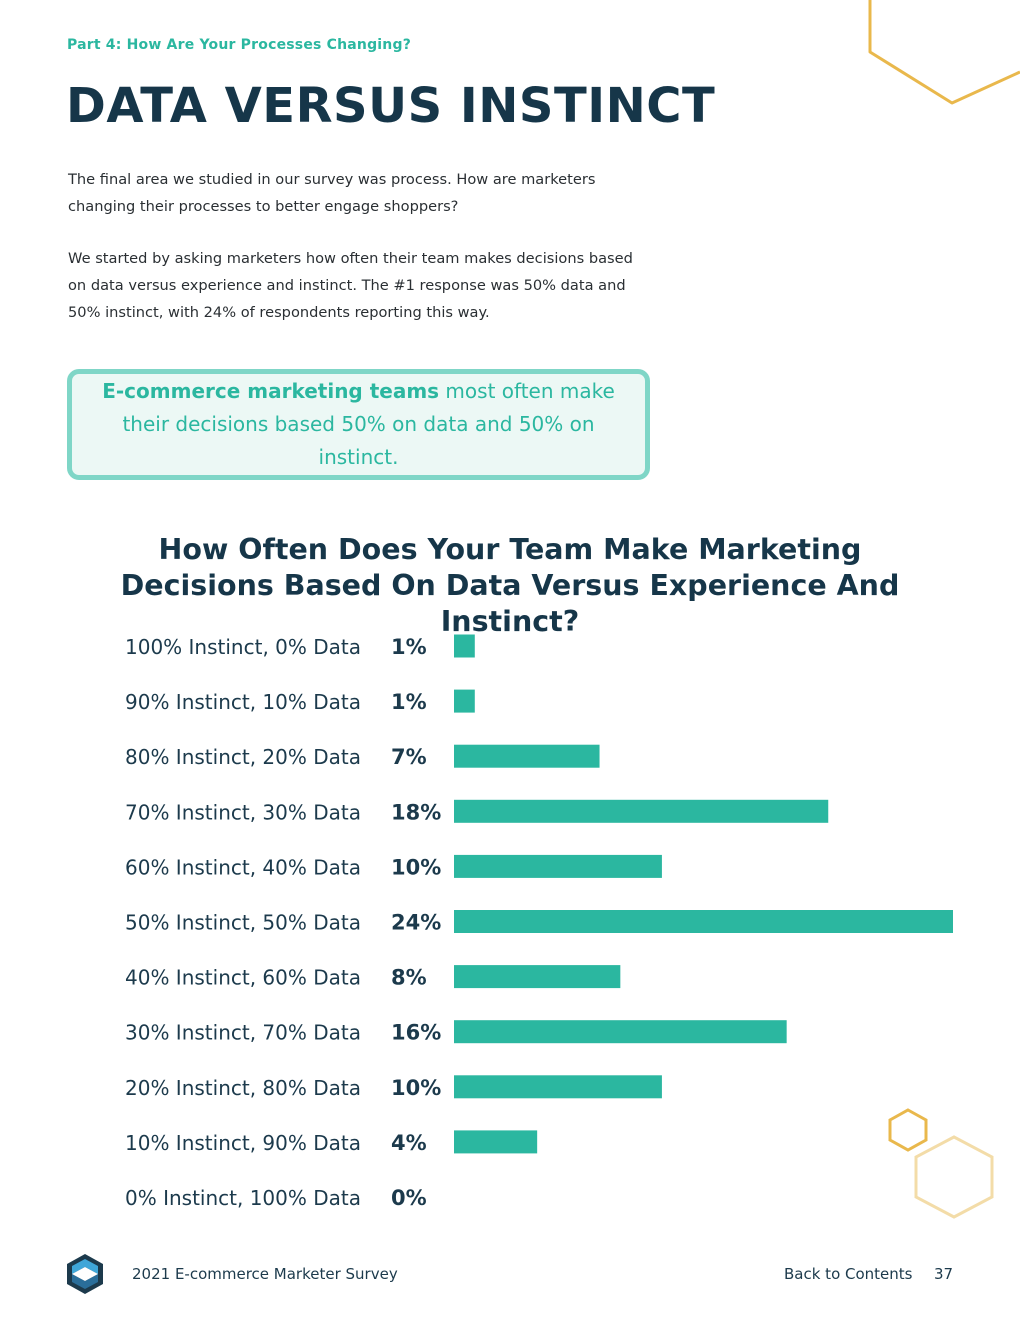 This screenshot has width=1020, height=1320. I want to click on back-to-contents-link: Back to Contents, so click(848, 1274).